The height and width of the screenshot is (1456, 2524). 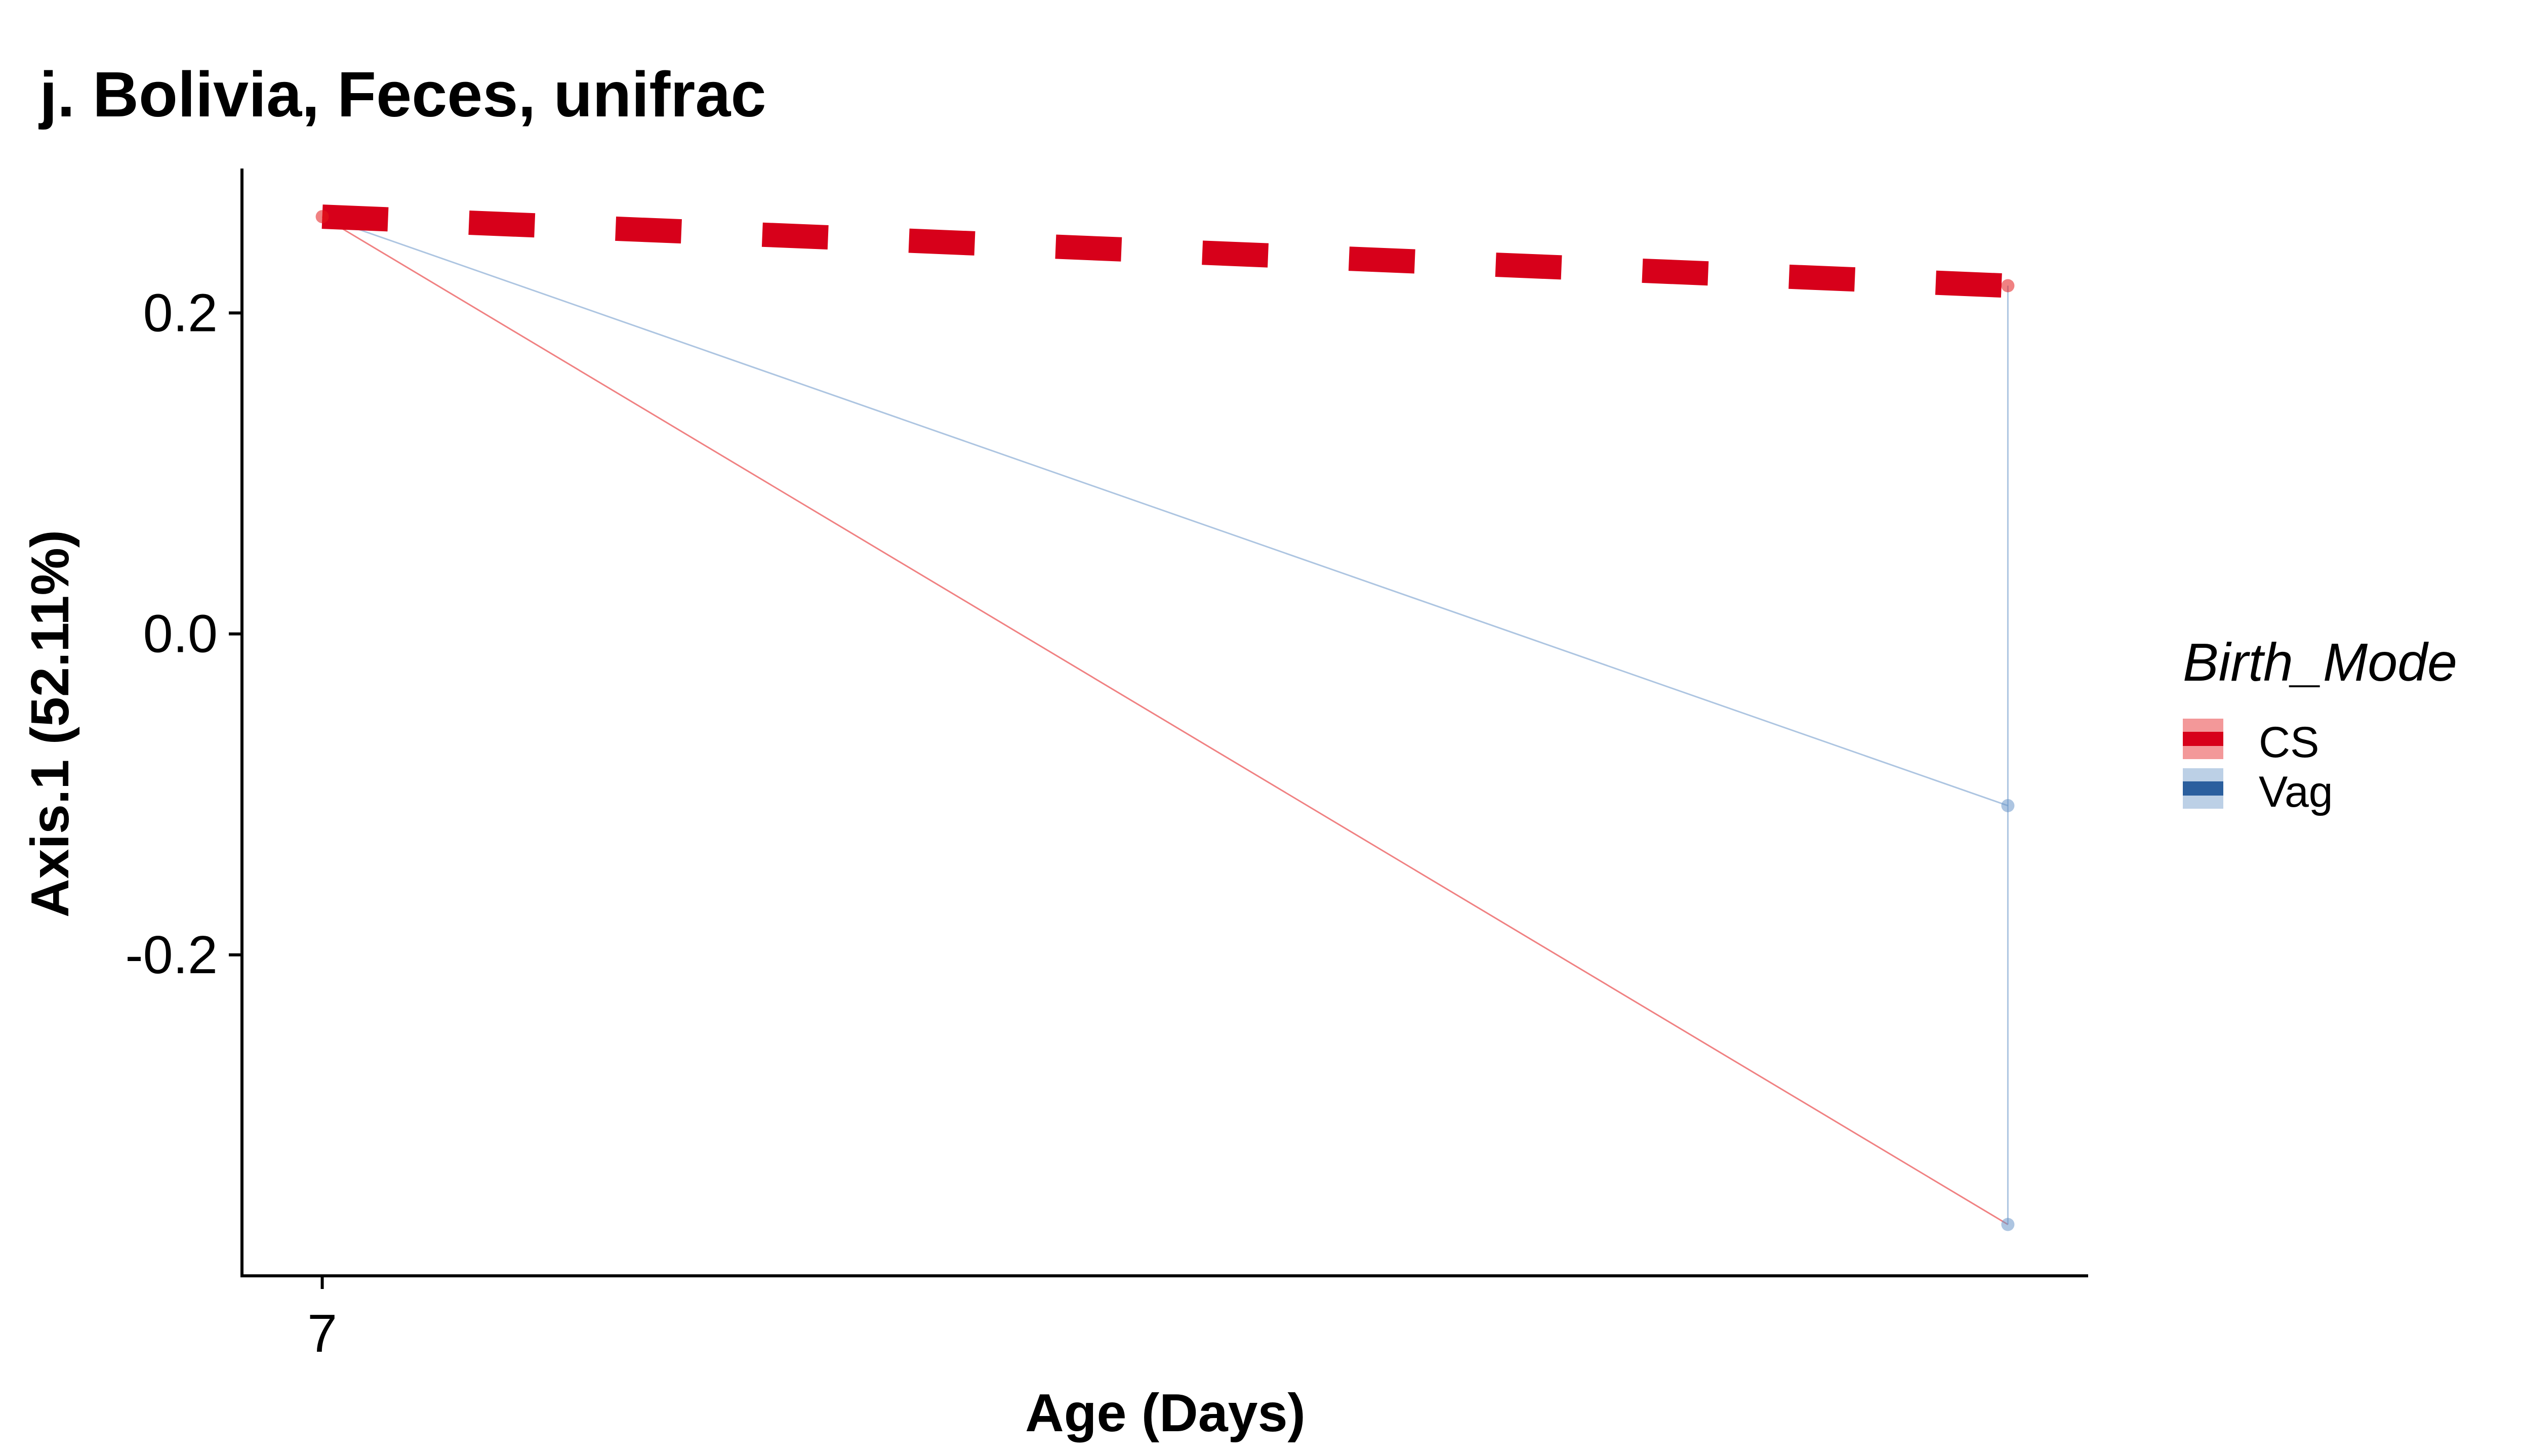 What do you see at coordinates (1165, 1413) in the screenshot?
I see `x-axis-label: Age (Days)` at bounding box center [1165, 1413].